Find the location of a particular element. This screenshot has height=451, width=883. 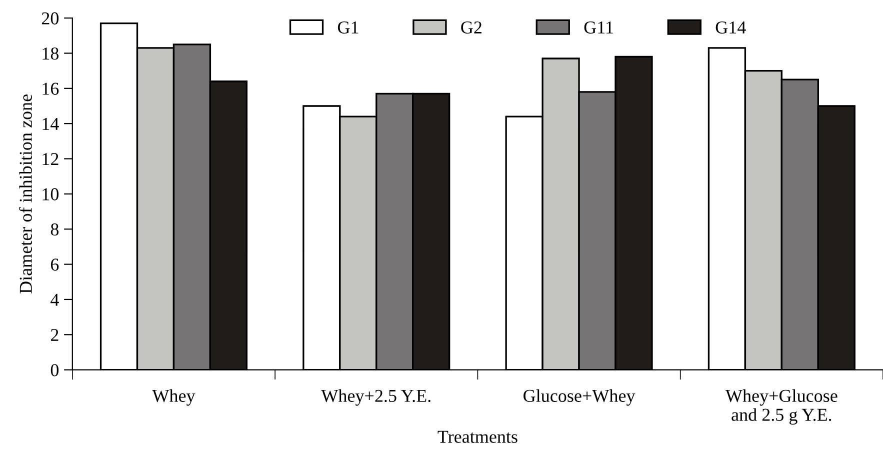

y-tick-label: 6 is located at coordinates (54, 264).